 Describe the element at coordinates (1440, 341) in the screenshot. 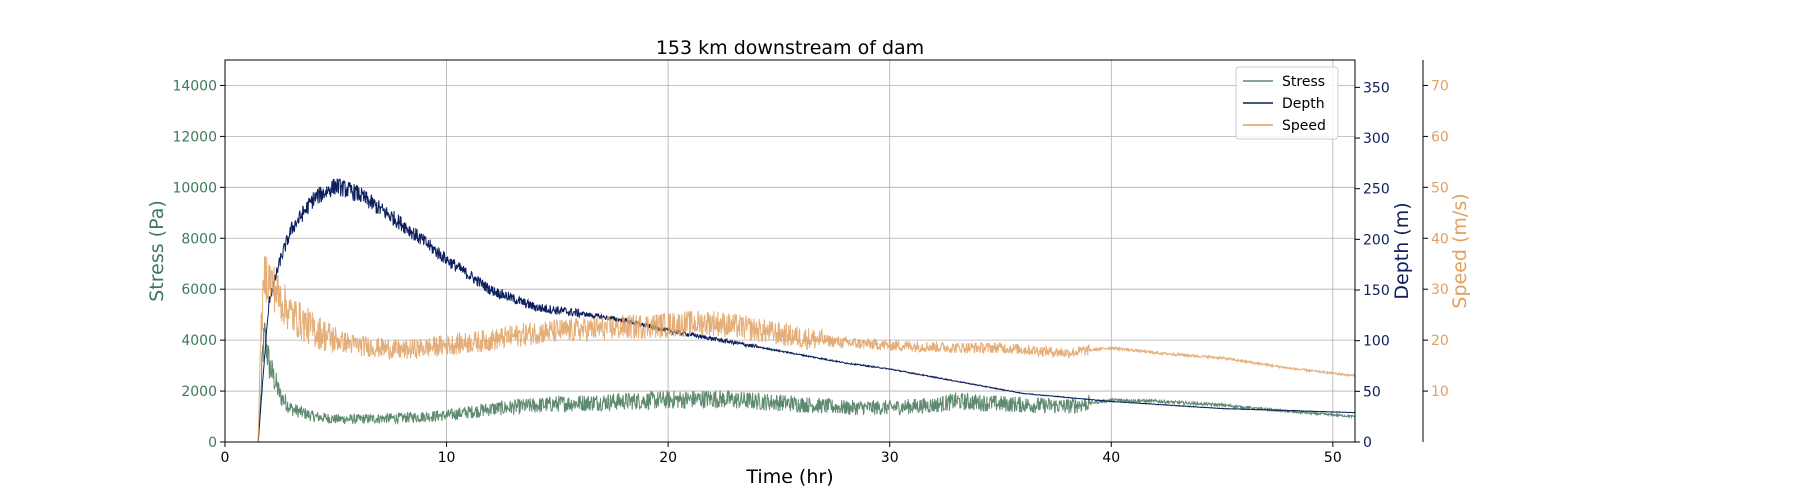

I see `speed-tick-label: 20` at that location.